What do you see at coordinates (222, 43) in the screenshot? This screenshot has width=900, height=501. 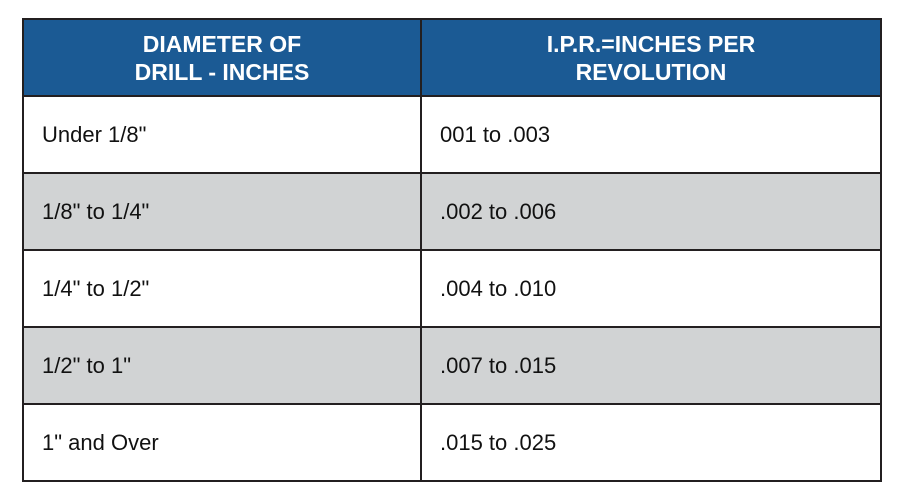 I see `header-line: DIAMETER OF` at bounding box center [222, 43].